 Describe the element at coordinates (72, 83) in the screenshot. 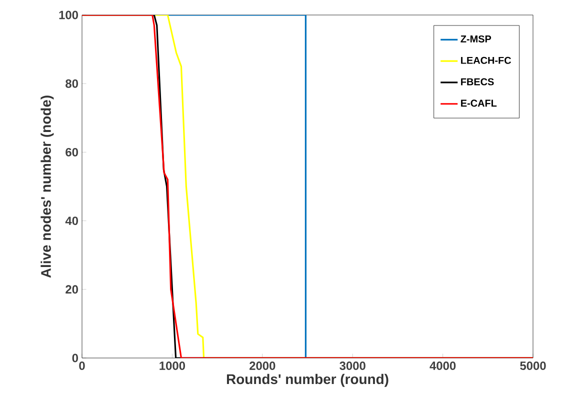

I see `y-tick-label: 80` at that location.